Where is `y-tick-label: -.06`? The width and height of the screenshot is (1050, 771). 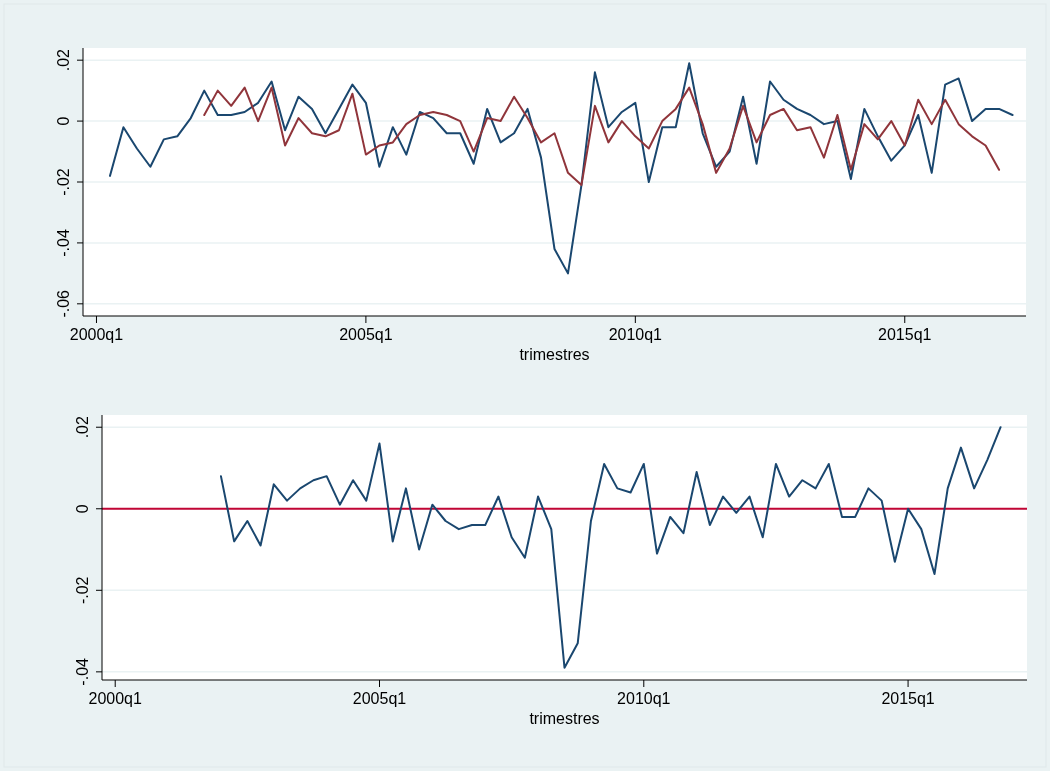 y-tick-label: -.06 is located at coordinates (63, 303).